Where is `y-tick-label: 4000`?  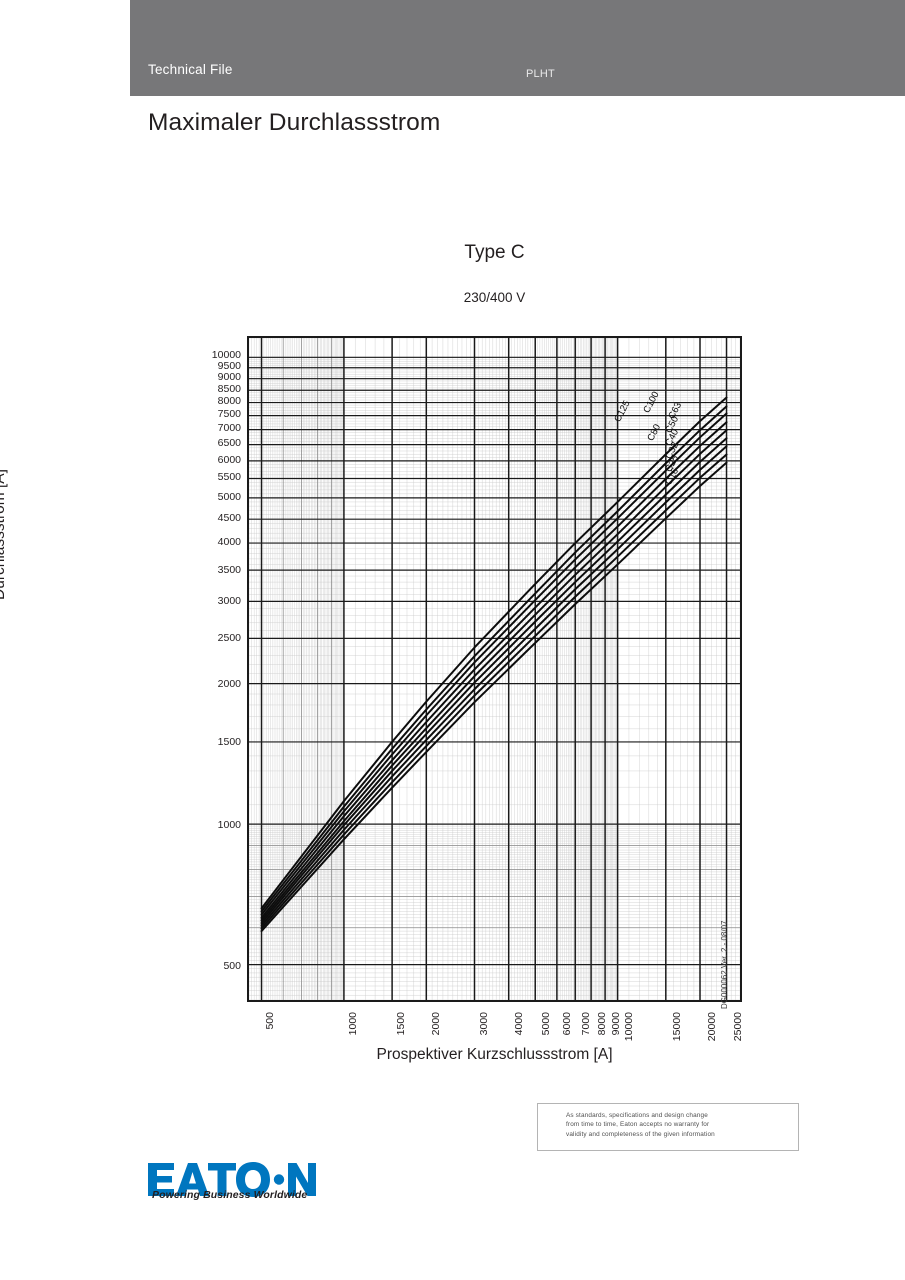
y-tick-label: 4000 is located at coordinates (229, 542).